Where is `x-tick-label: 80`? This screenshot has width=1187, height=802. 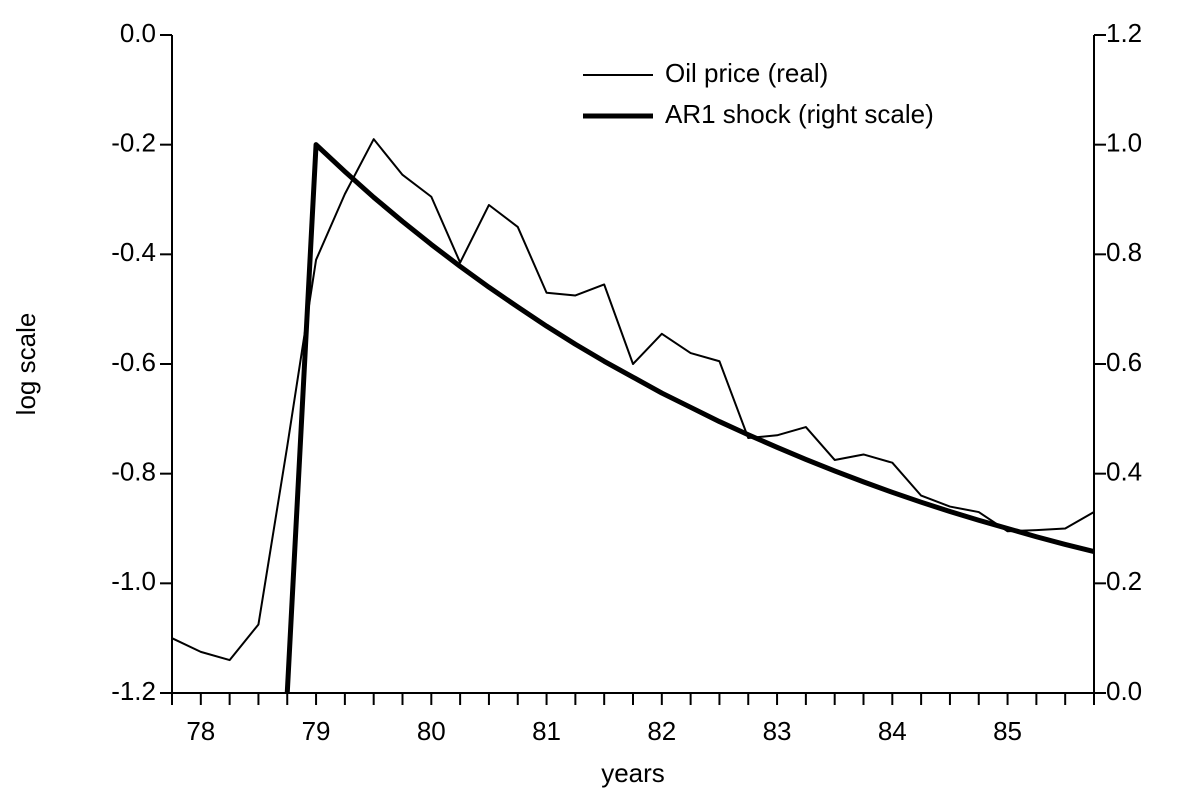
x-tick-label: 80 is located at coordinates (431, 731).